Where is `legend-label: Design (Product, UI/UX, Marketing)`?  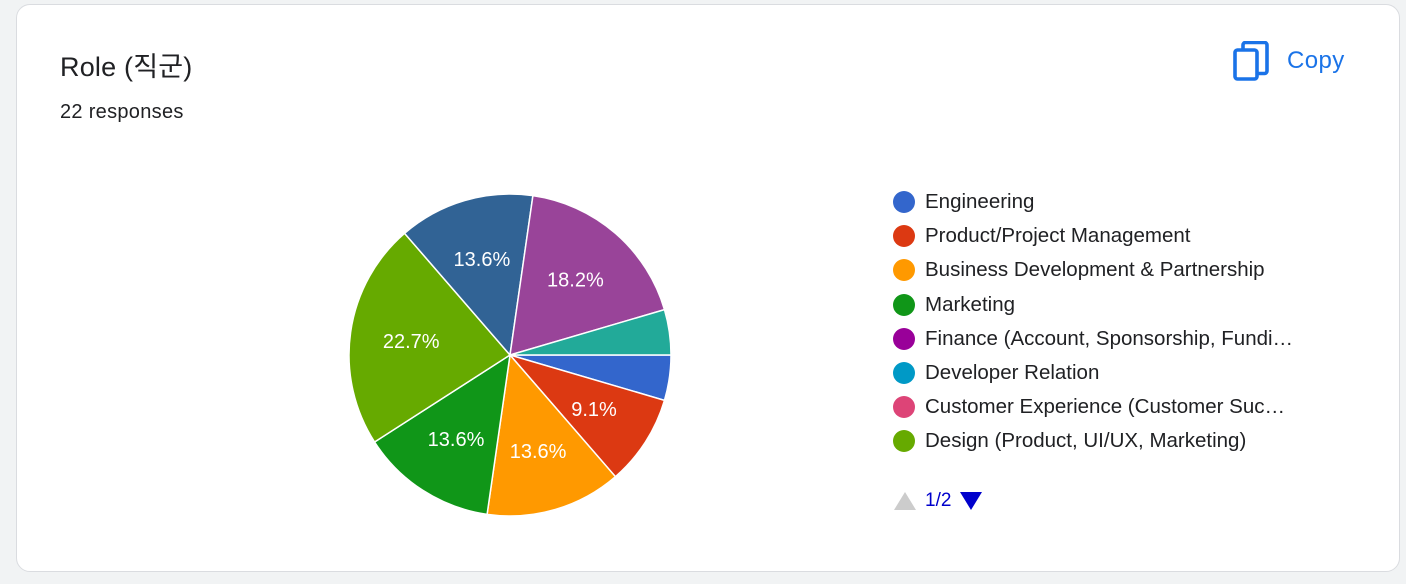 legend-label: Design (Product, UI/UX, Marketing) is located at coordinates (1086, 441).